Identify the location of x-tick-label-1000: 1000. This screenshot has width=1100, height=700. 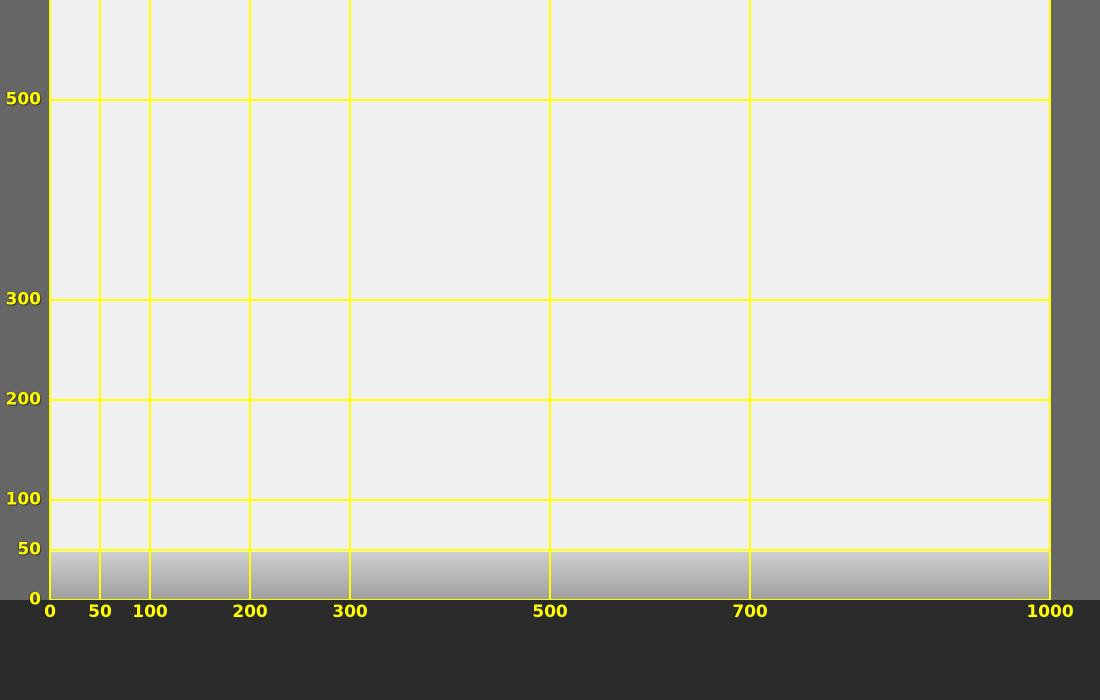
(1050, 612).